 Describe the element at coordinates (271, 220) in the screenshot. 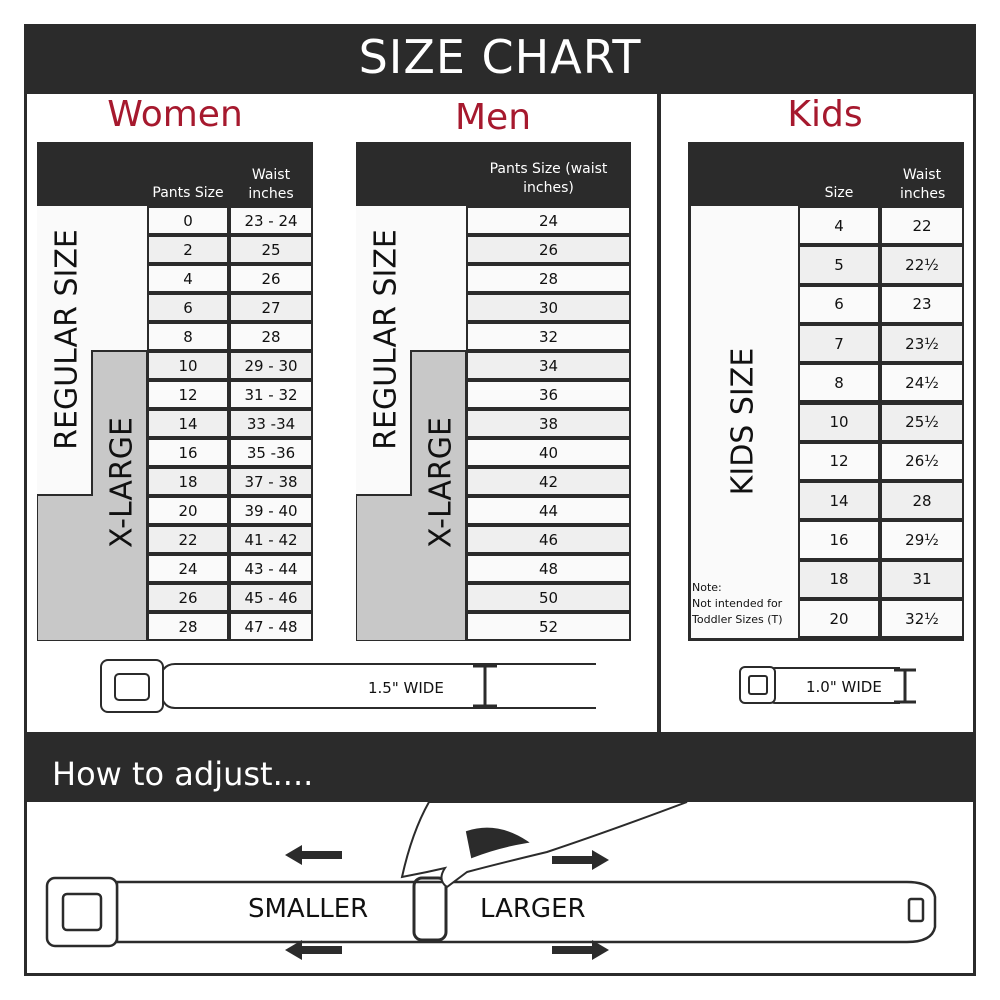

I see `waist-cell: 23 - 24` at that location.